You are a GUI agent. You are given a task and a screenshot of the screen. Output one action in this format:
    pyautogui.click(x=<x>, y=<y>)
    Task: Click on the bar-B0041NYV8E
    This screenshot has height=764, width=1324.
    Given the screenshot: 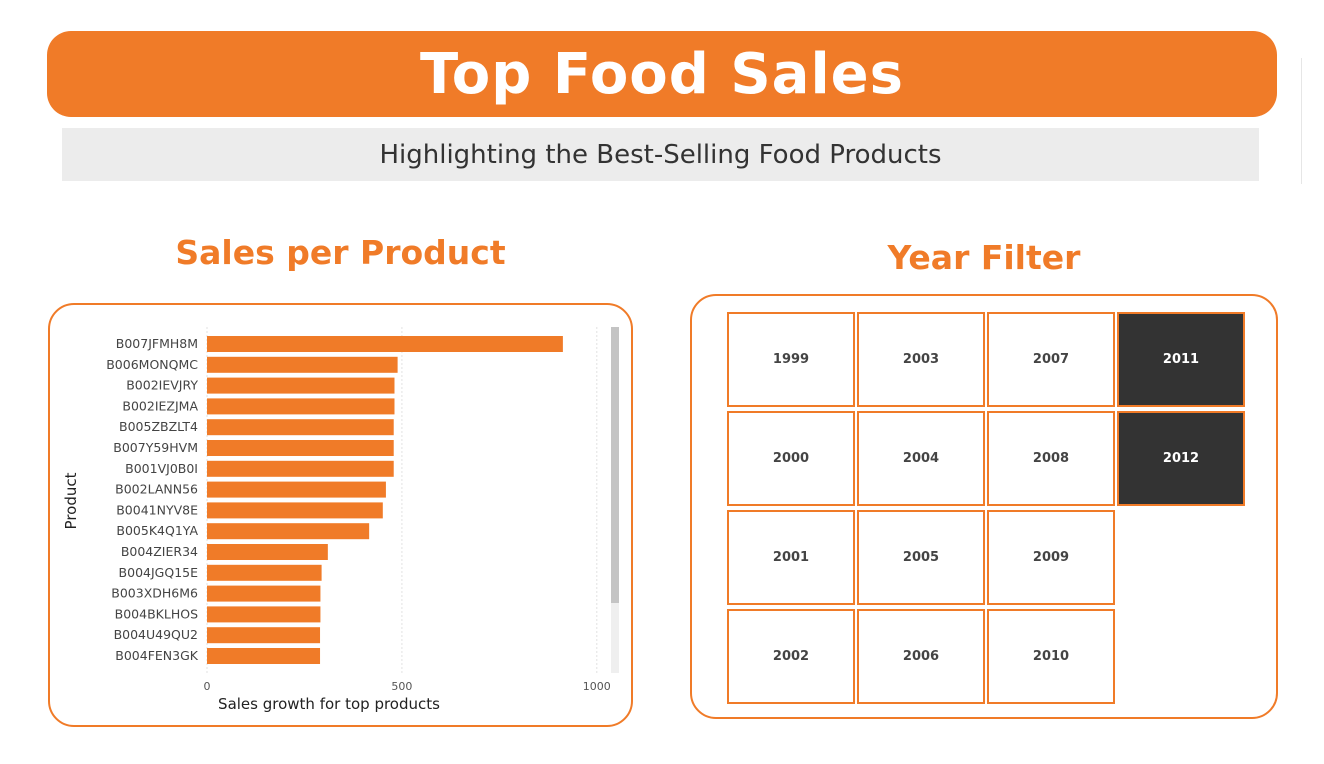 What is the action you would take?
    pyautogui.click(x=295, y=510)
    